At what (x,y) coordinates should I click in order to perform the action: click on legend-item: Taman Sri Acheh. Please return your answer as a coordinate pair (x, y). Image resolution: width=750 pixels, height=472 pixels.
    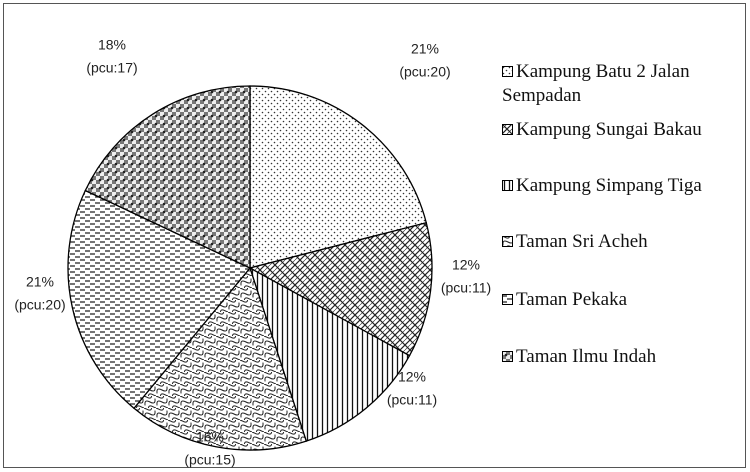
    Looking at the image, I should click on (622, 242).